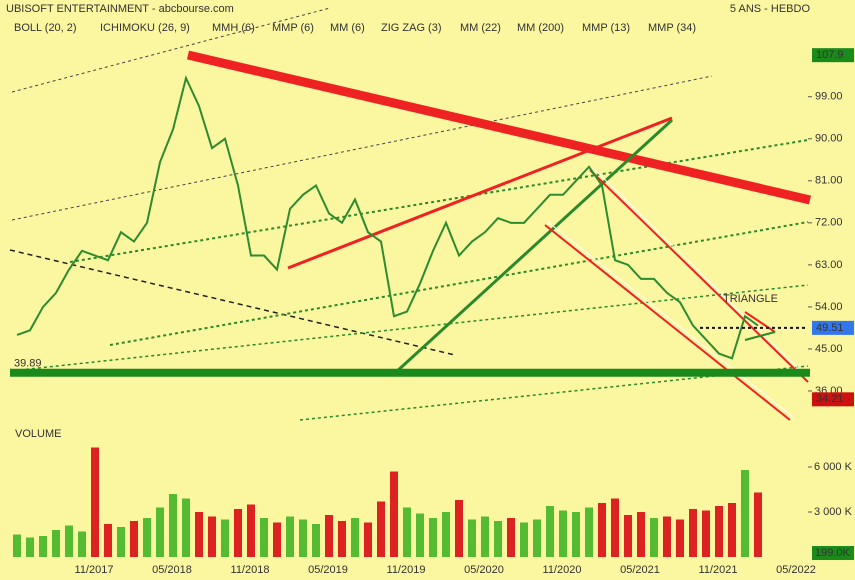 This screenshot has width=855, height=580. Describe the element at coordinates (640, 570) in the screenshot. I see `x-tick-label: 05/2021` at that location.